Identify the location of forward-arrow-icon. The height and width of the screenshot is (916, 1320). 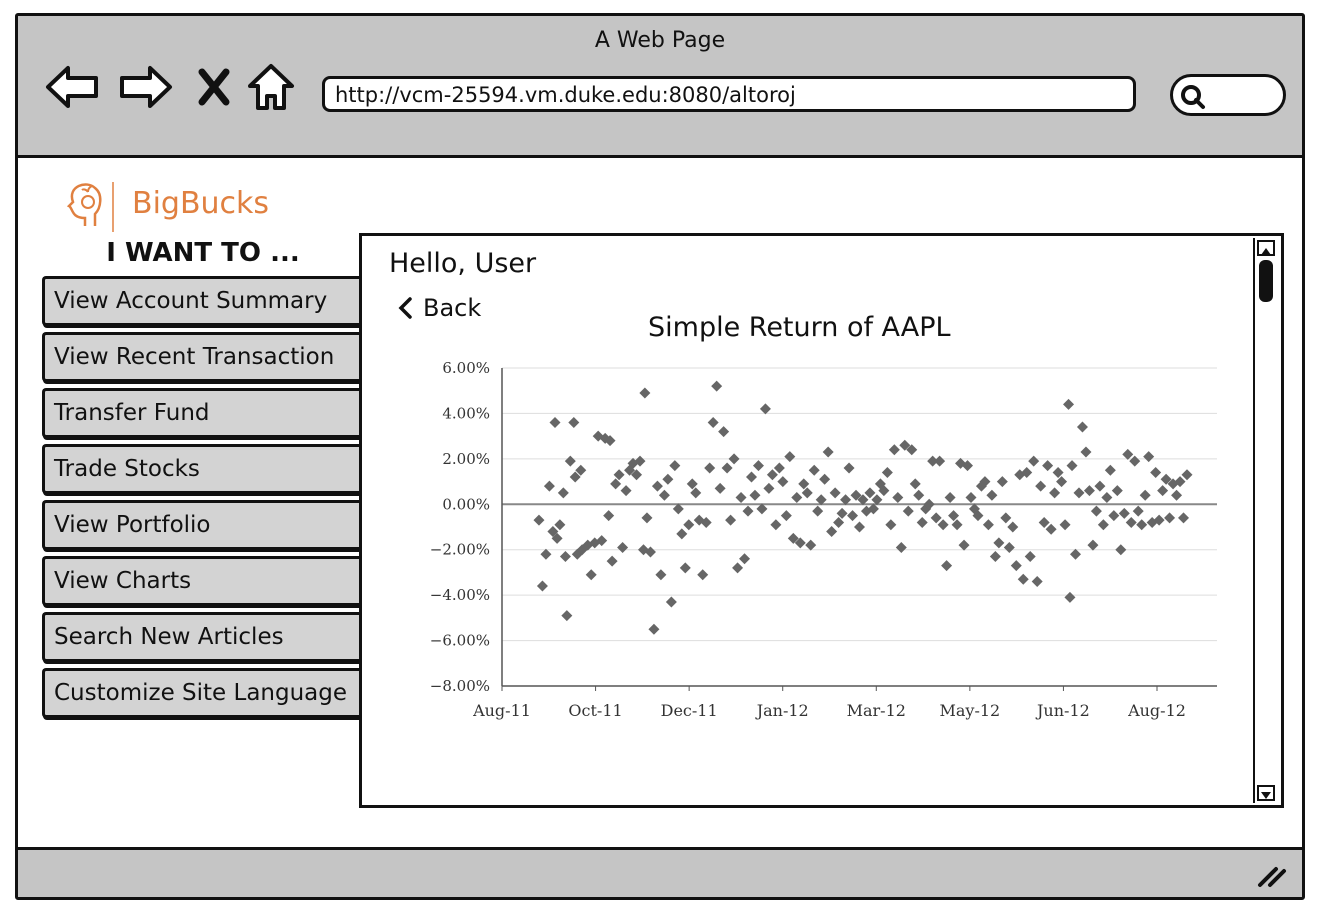
(146, 87).